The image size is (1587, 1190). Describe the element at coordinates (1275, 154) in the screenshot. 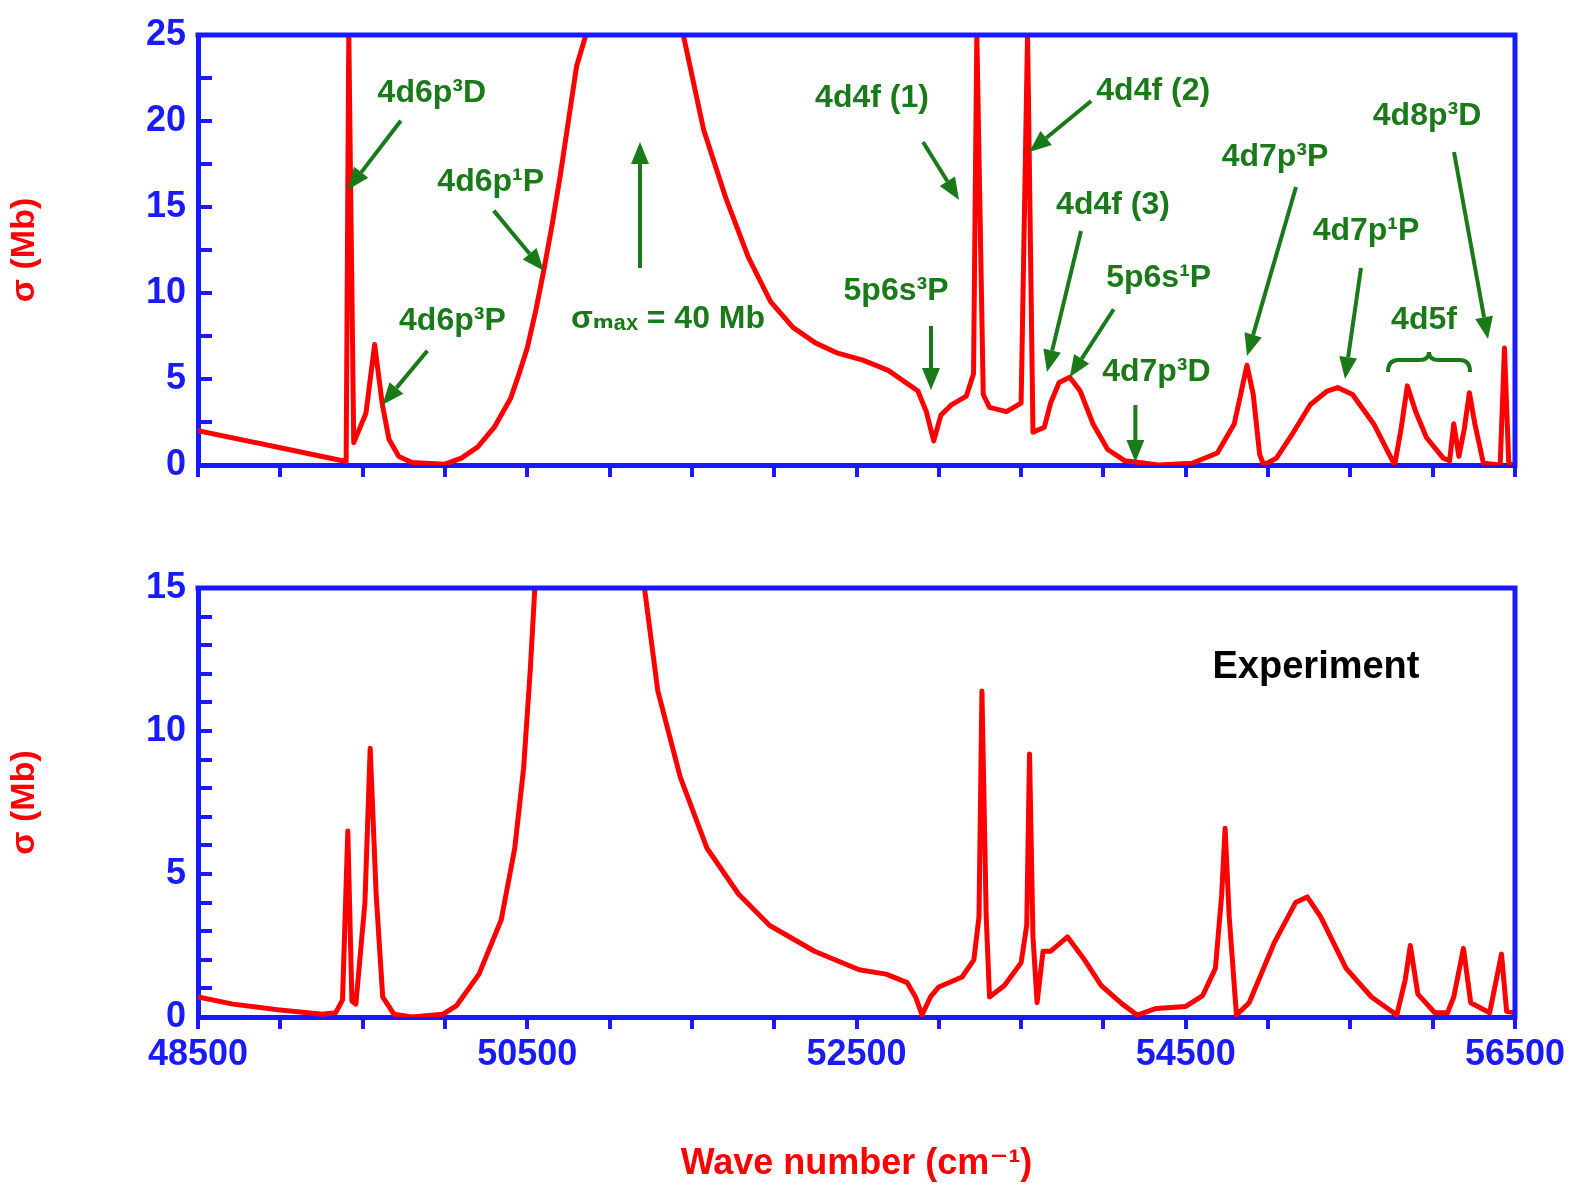

I see `annotation: 4d7p³P` at that location.